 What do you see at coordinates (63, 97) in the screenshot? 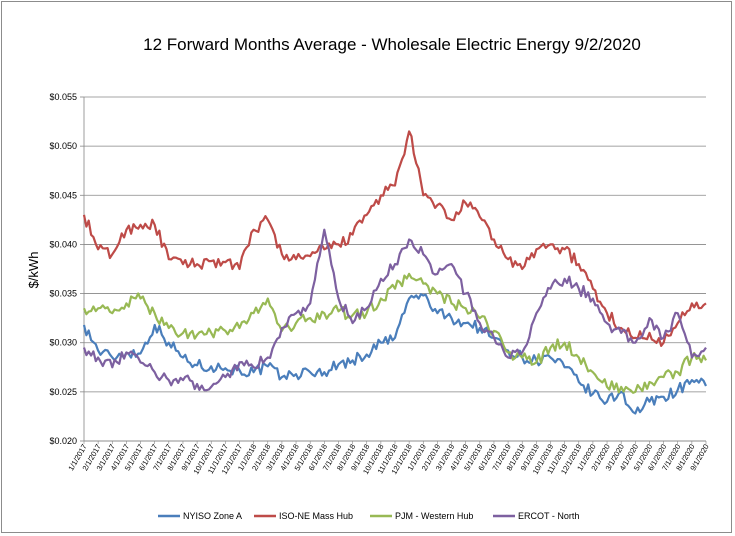
I see `y-tick-label: $0.055` at bounding box center [63, 97].